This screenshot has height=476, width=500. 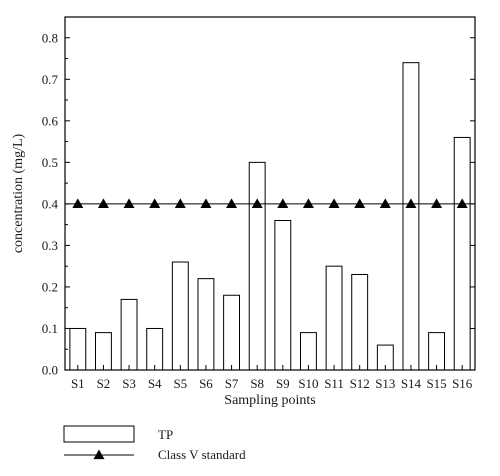 What do you see at coordinates (462, 253) in the screenshot?
I see `bar-S16` at bounding box center [462, 253].